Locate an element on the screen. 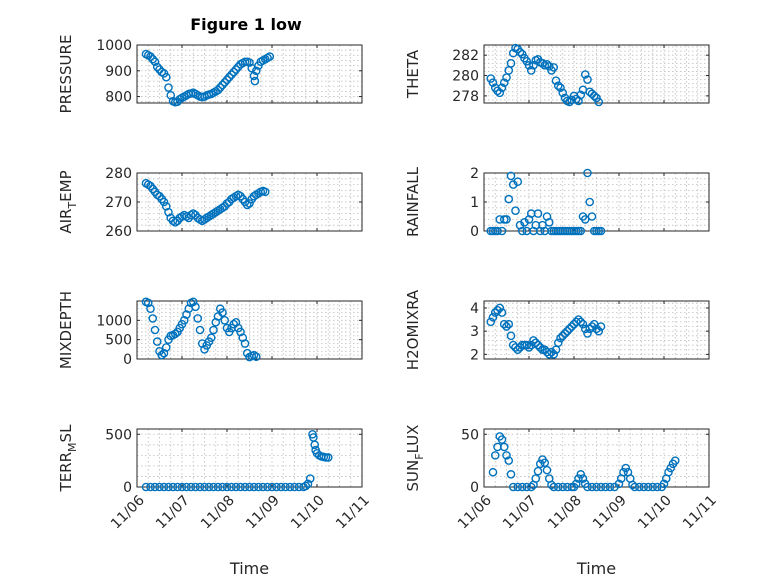 The width and height of the screenshot is (778, 583). y-tick-label: 280 is located at coordinates (465, 77).